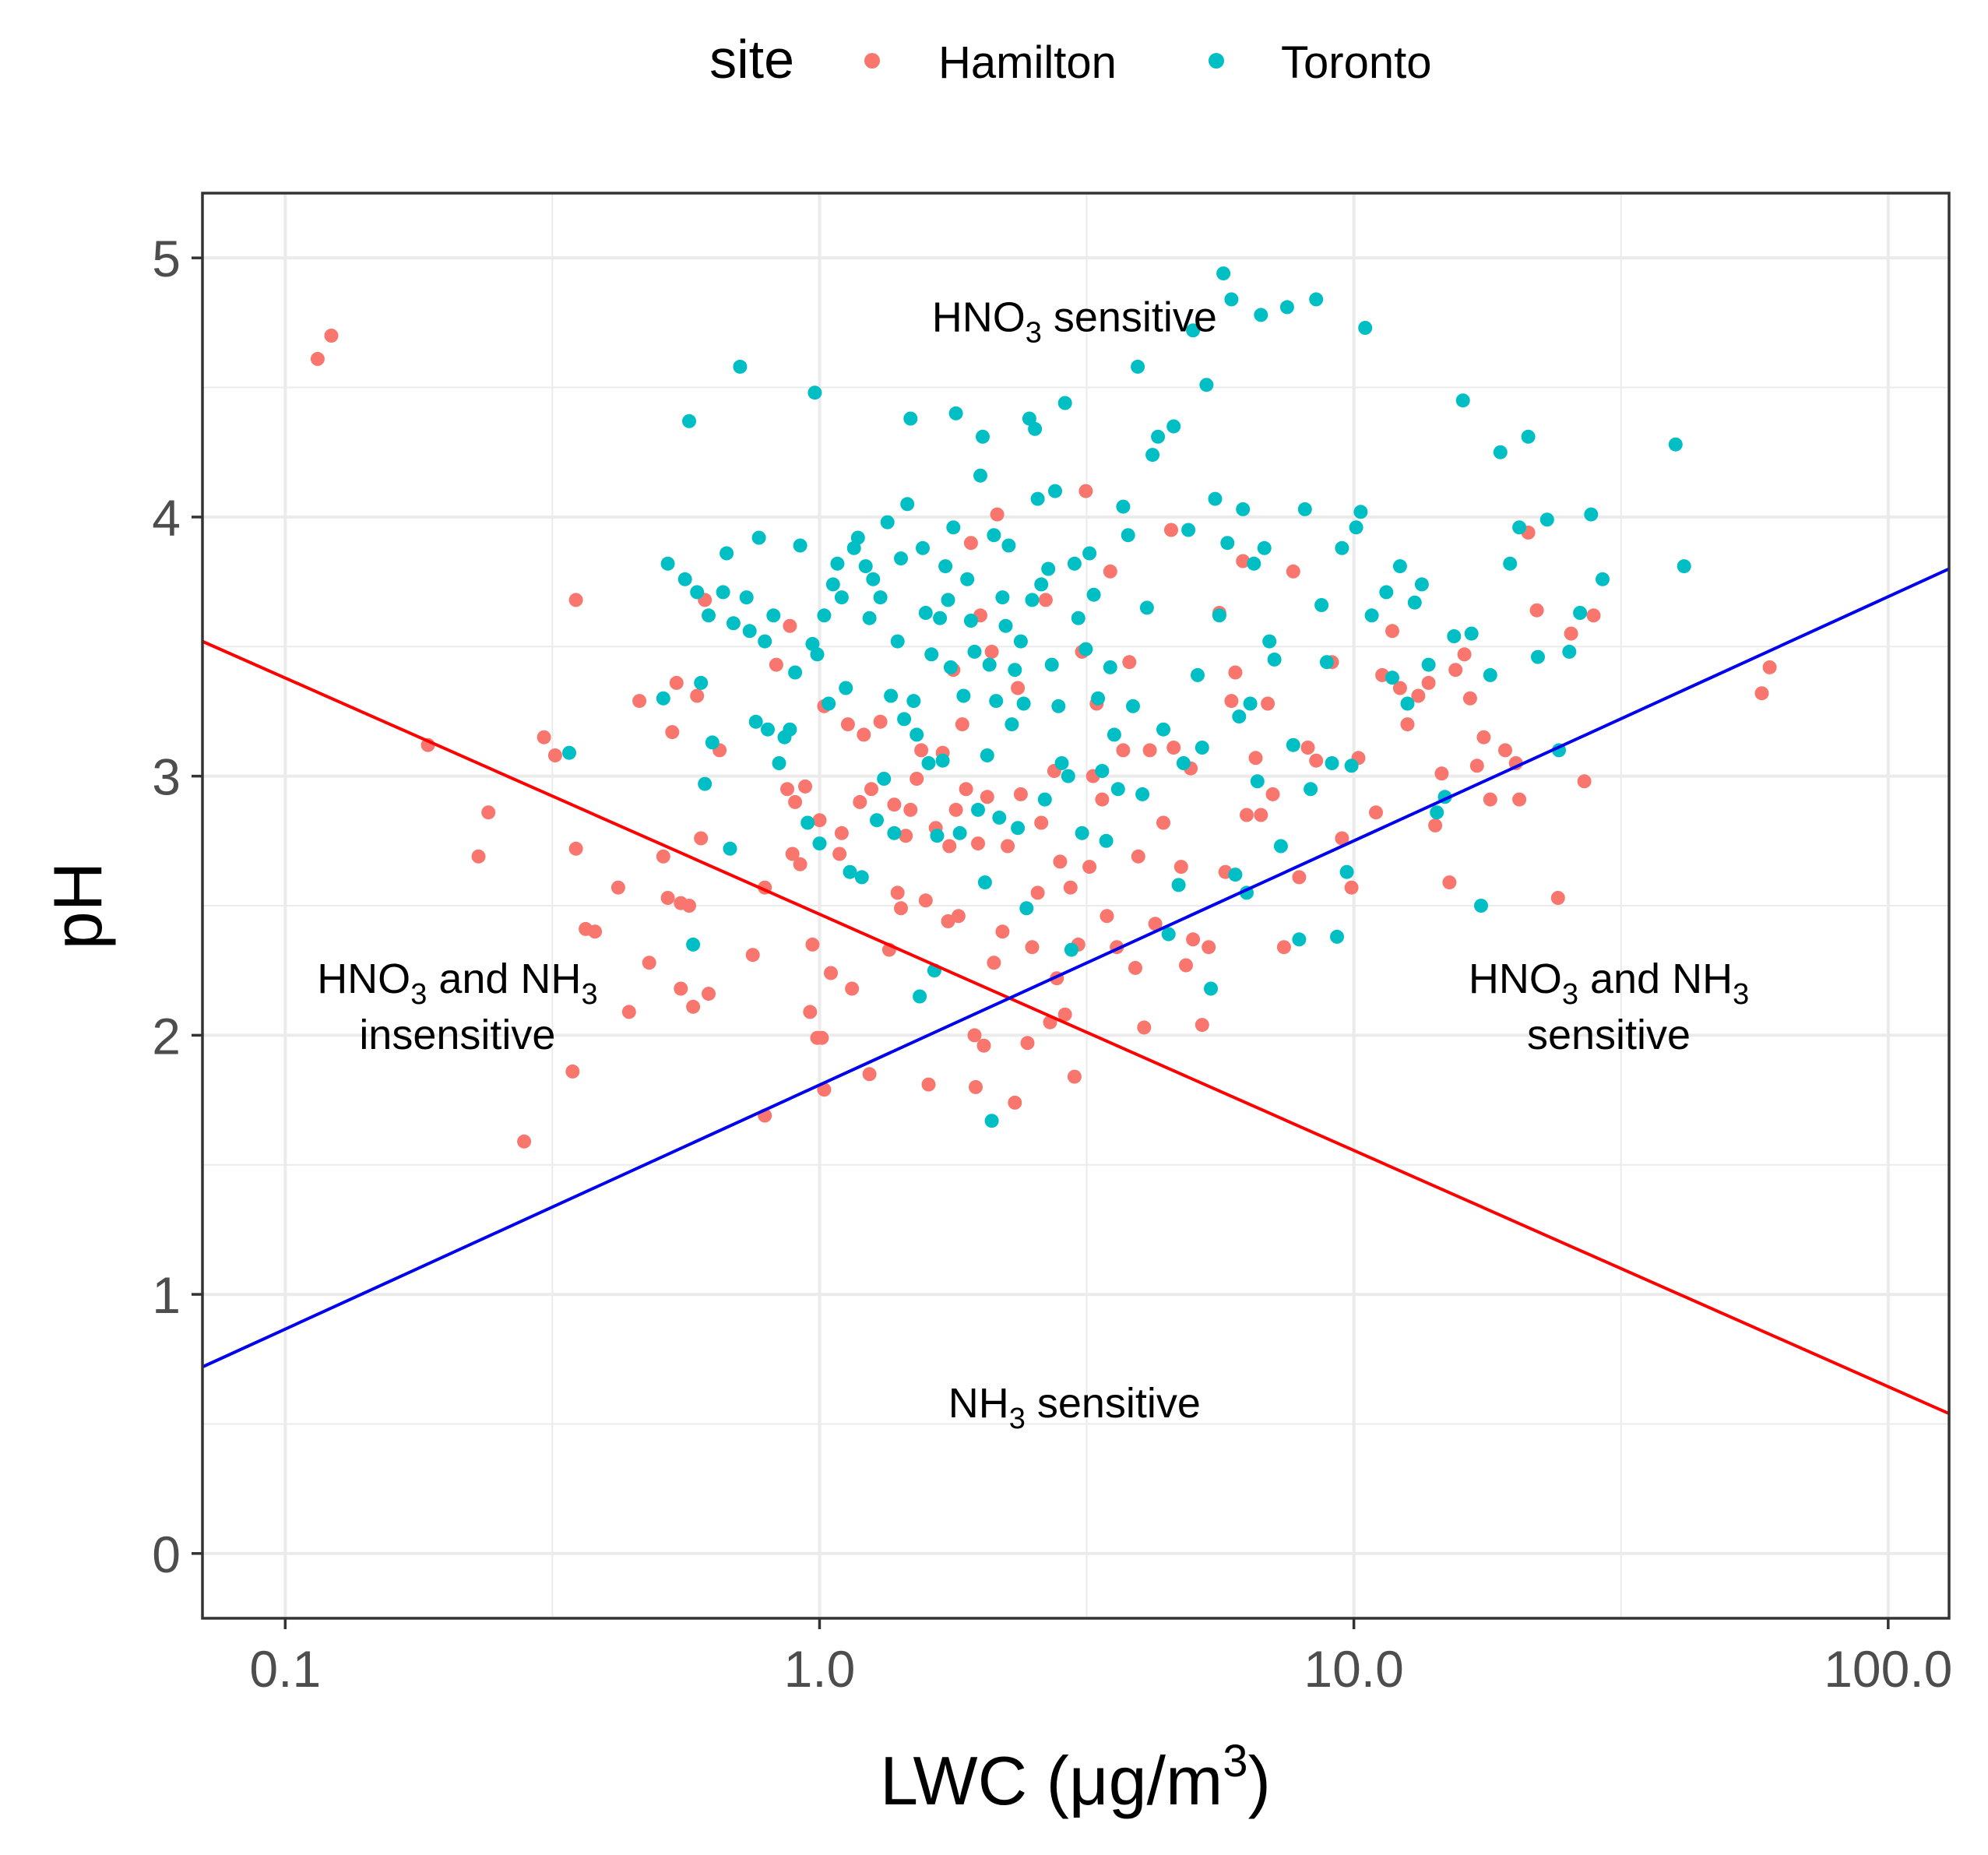 This screenshot has width=1988, height=1855. Describe the element at coordinates (1609, 1035) in the screenshot. I see `annotation-4-line-2: sensitive` at that location.